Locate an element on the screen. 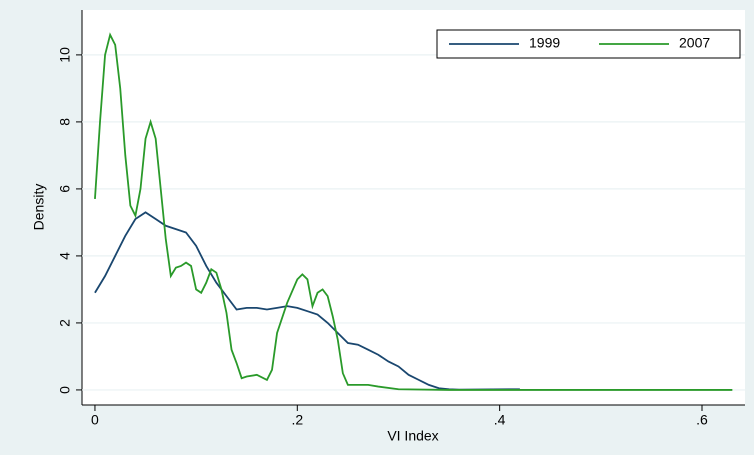  y-axis-title: Density is located at coordinates (39, 207).